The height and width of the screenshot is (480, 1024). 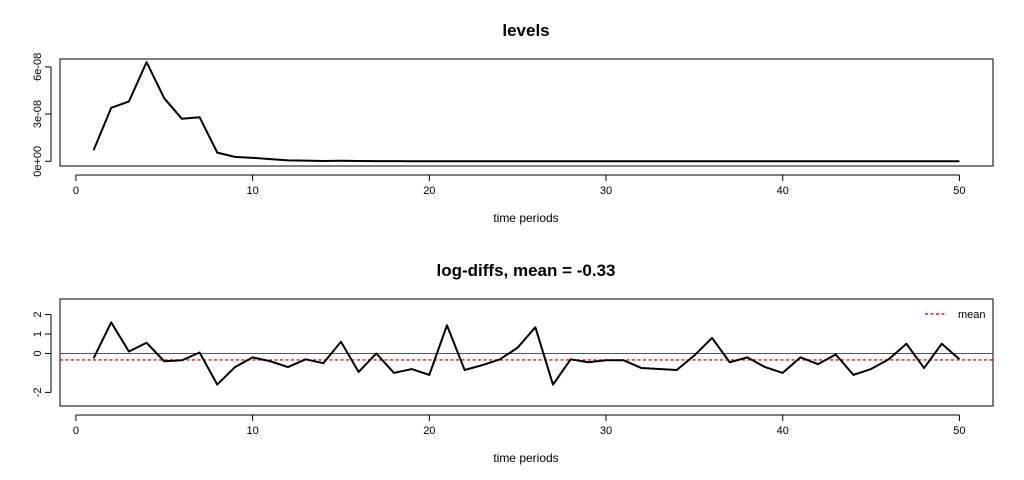 I want to click on reference-lines, so click(x=526, y=356).